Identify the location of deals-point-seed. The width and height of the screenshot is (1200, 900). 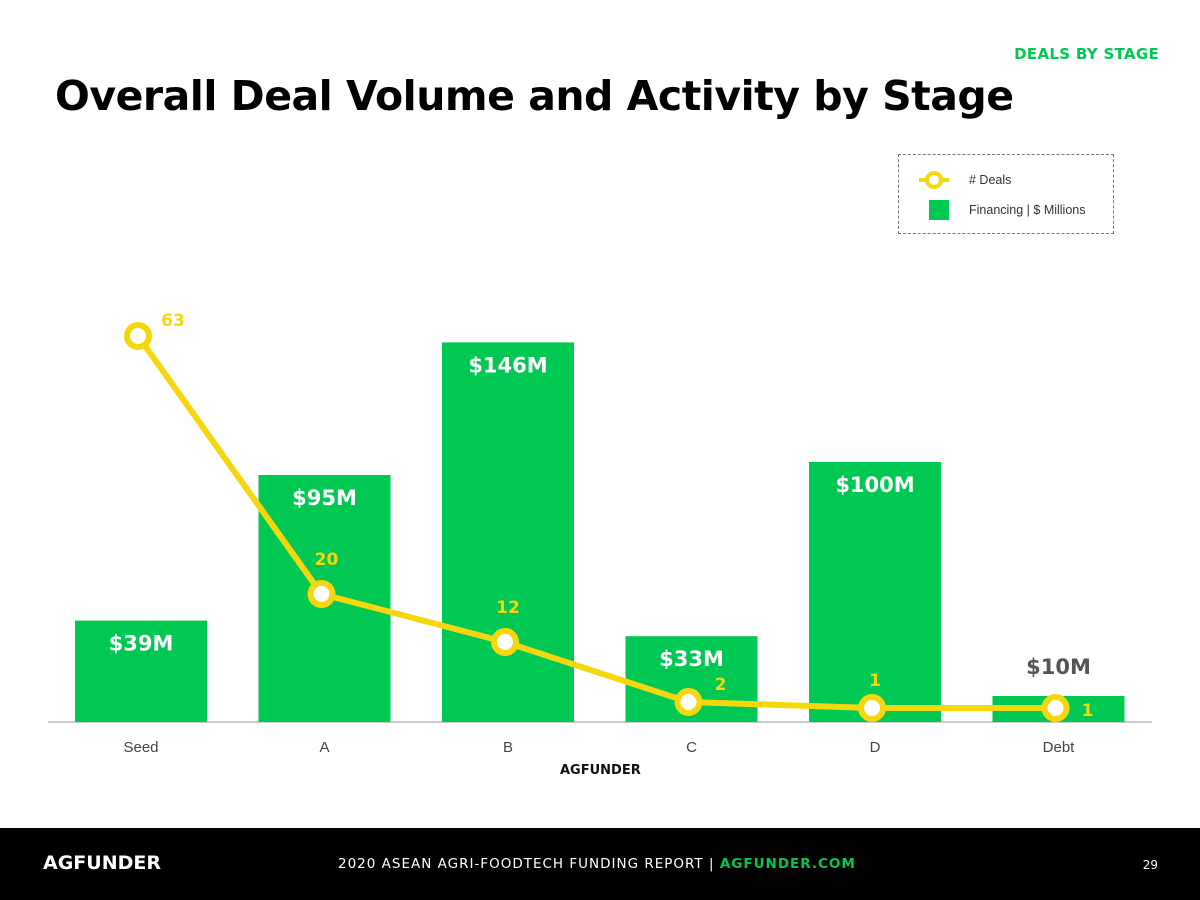
(138, 336).